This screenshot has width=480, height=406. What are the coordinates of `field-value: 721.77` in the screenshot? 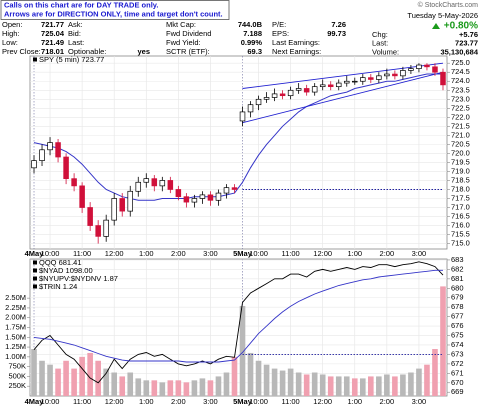 It's located at (52, 24).